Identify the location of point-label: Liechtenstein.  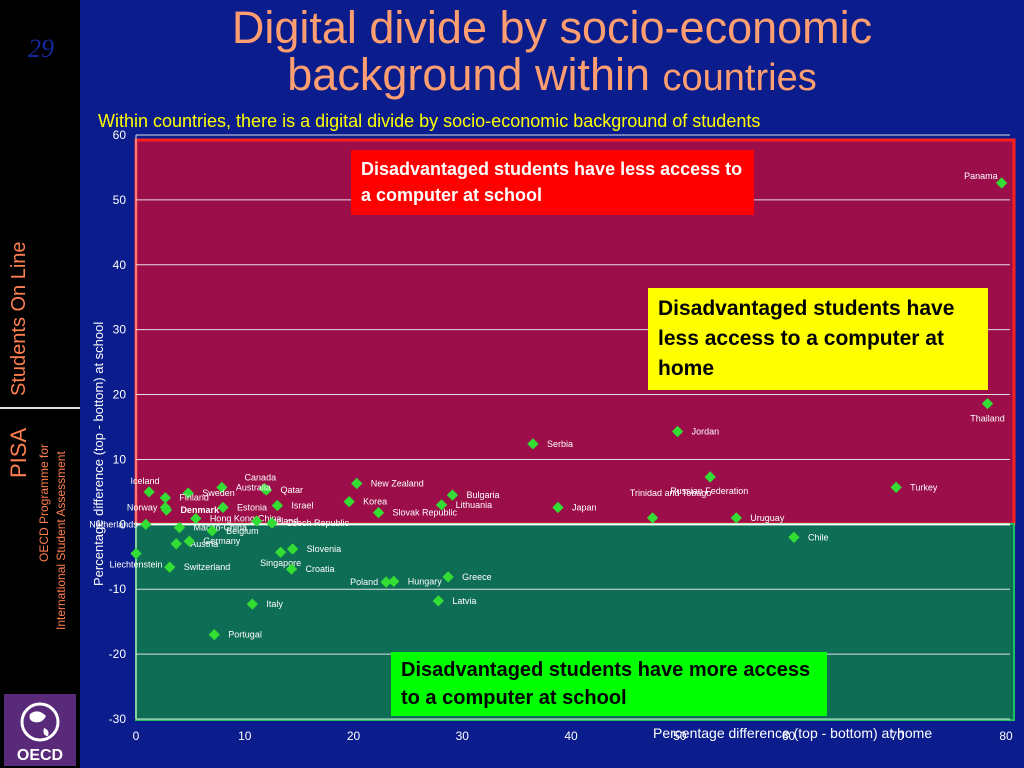
(135, 565).